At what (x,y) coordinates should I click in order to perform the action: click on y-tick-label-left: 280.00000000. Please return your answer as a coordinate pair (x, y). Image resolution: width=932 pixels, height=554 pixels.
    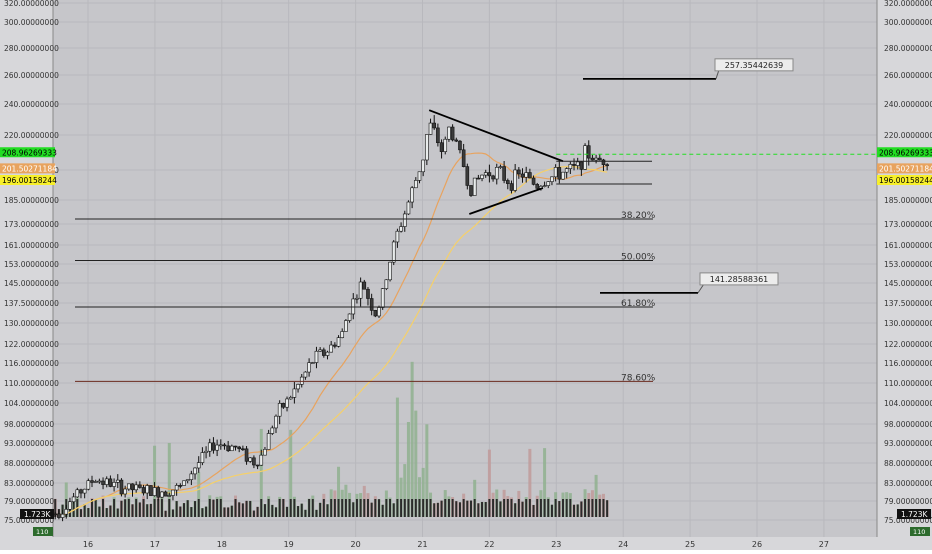
    Looking at the image, I should click on (31, 48).